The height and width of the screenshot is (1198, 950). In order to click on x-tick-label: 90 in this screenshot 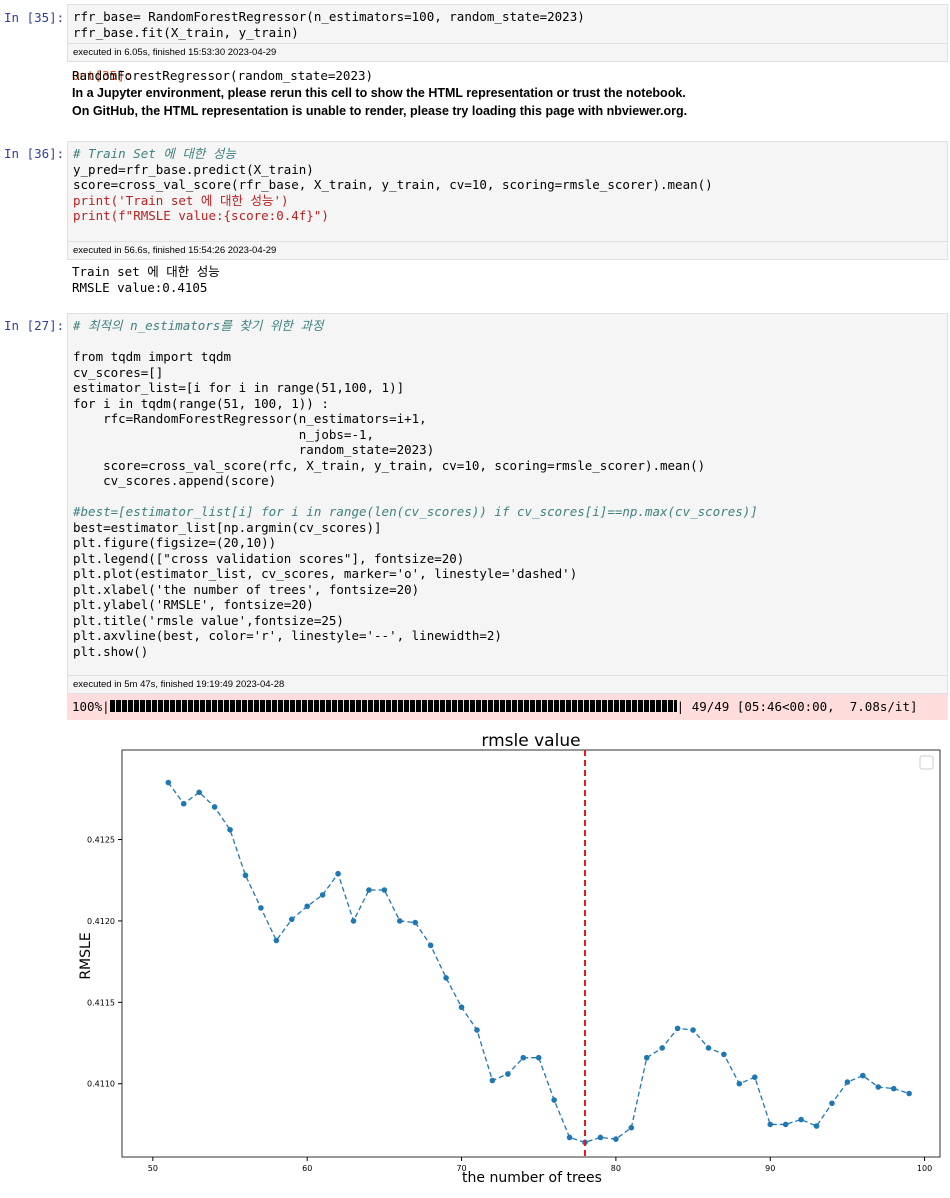, I will do `click(770, 1168)`.